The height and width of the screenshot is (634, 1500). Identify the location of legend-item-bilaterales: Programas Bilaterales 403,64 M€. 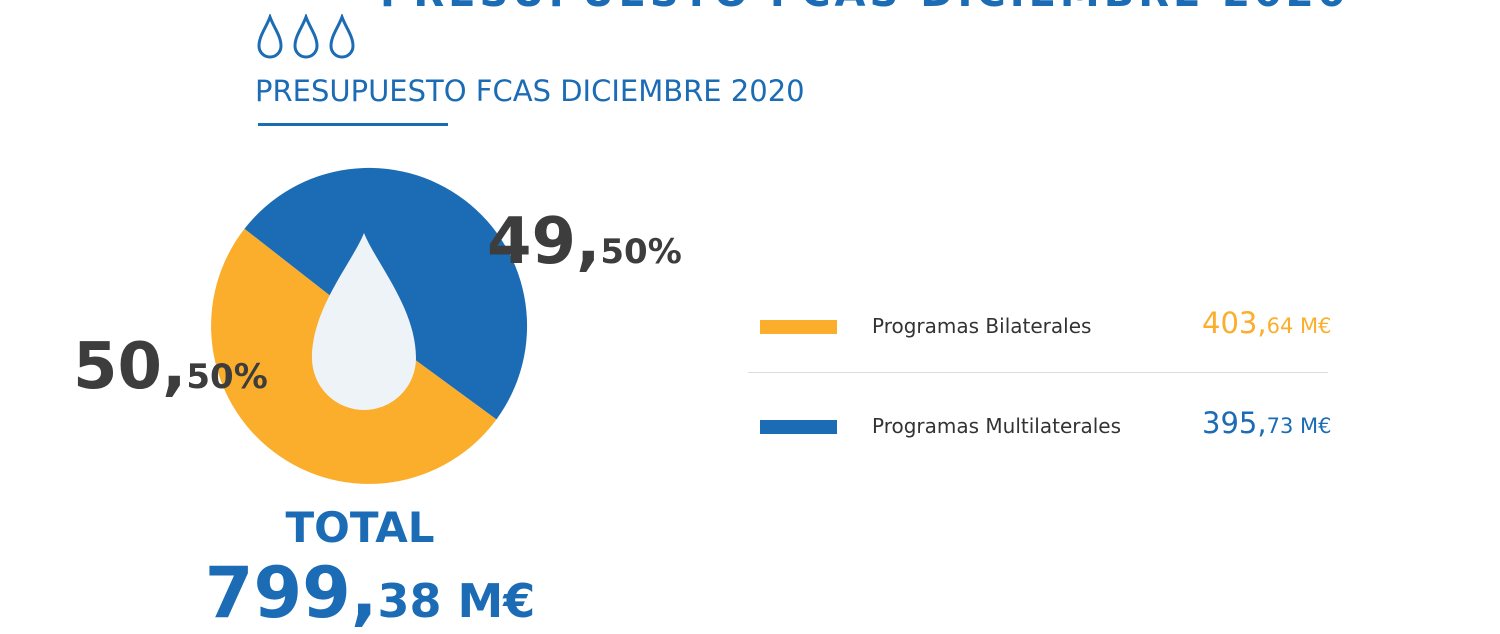
(1060, 324).